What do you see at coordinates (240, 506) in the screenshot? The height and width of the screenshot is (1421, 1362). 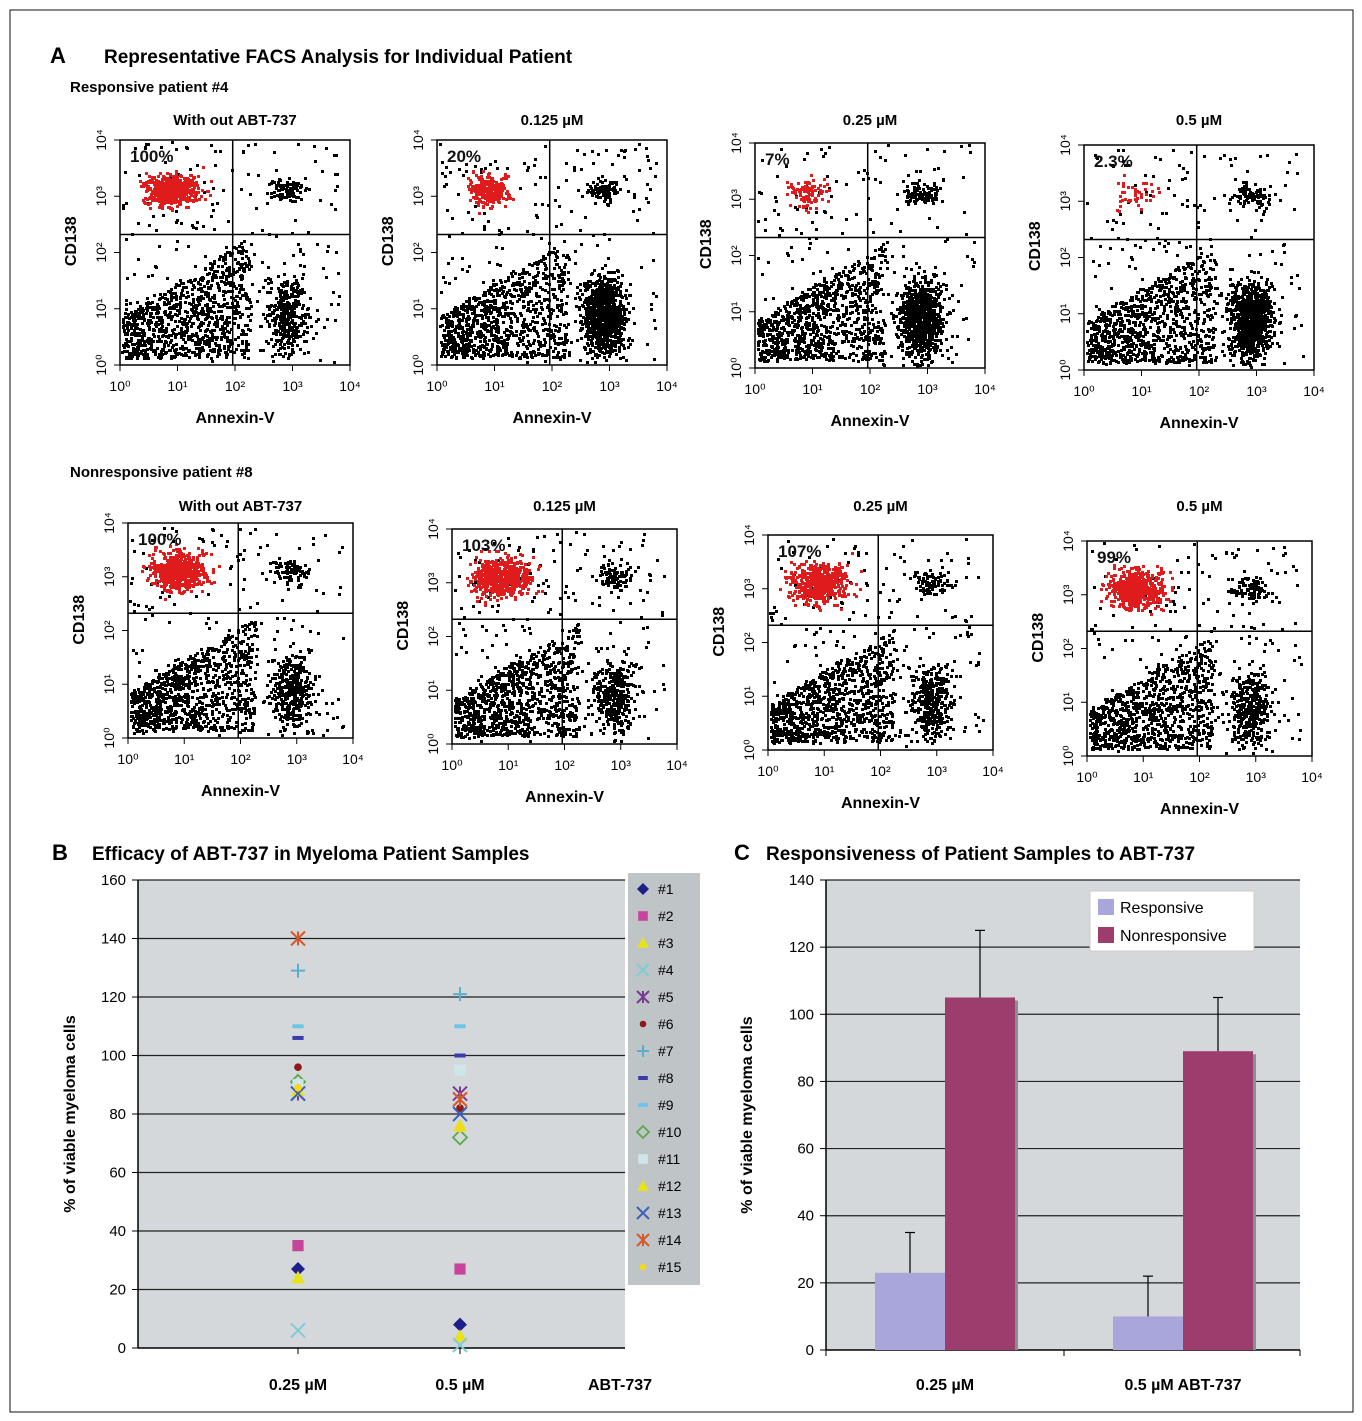 I see `facs-plot-title: With out ABT-737` at bounding box center [240, 506].